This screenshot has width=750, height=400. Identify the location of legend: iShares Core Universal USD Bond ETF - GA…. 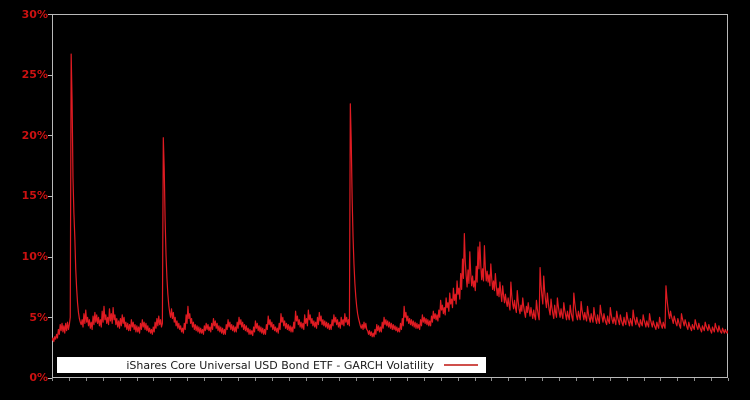
(271, 365).